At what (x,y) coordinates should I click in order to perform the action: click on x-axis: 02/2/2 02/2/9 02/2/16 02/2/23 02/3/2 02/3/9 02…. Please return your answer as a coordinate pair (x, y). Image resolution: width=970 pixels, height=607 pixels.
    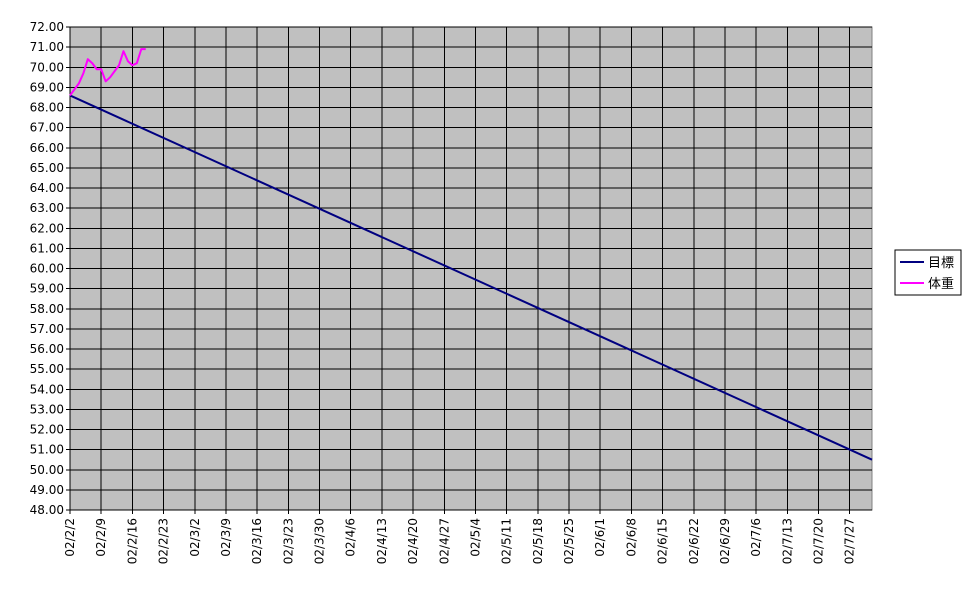
    Looking at the image, I should click on (467, 536).